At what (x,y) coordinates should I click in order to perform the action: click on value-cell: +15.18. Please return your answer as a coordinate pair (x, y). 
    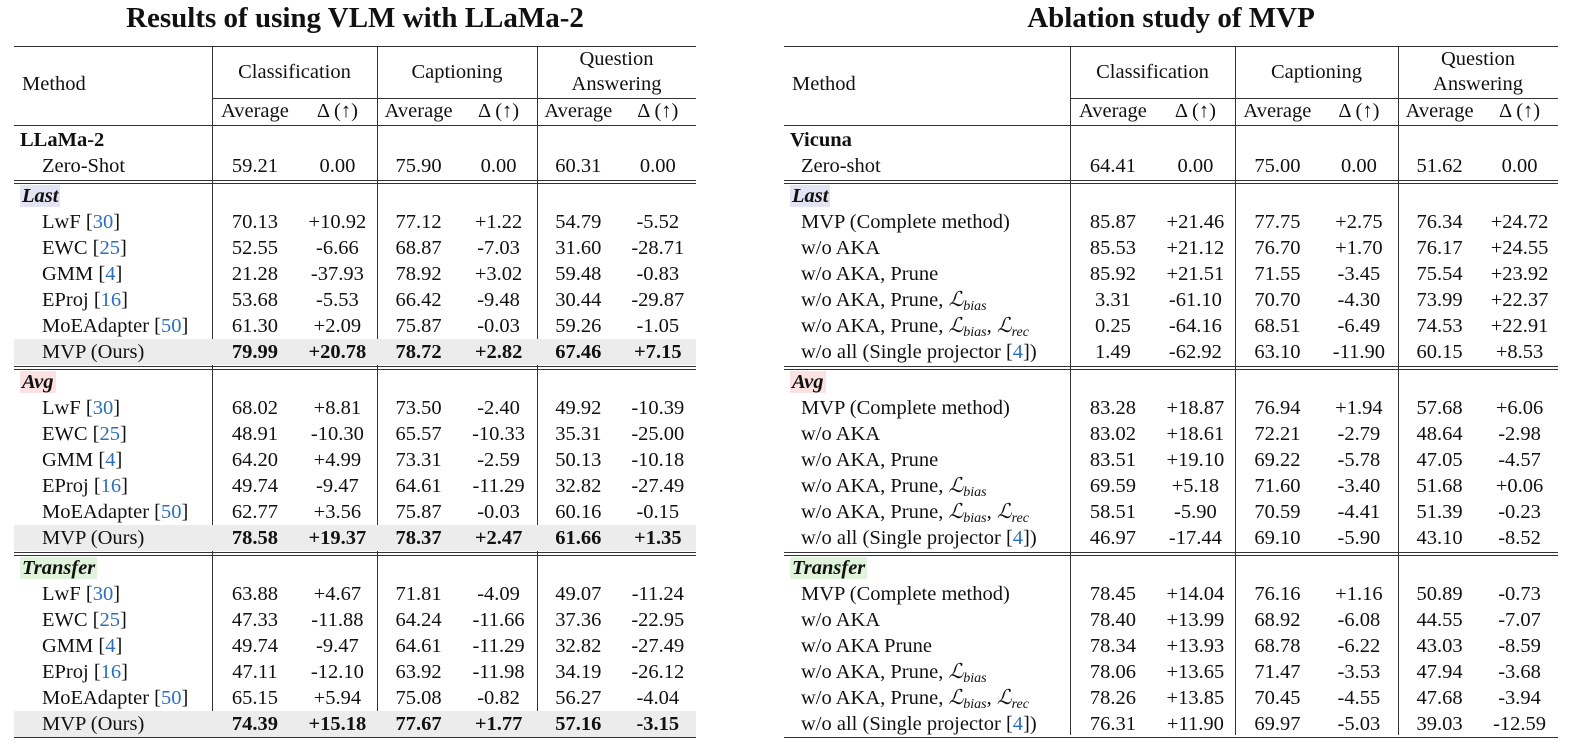
    Looking at the image, I should click on (337, 724).